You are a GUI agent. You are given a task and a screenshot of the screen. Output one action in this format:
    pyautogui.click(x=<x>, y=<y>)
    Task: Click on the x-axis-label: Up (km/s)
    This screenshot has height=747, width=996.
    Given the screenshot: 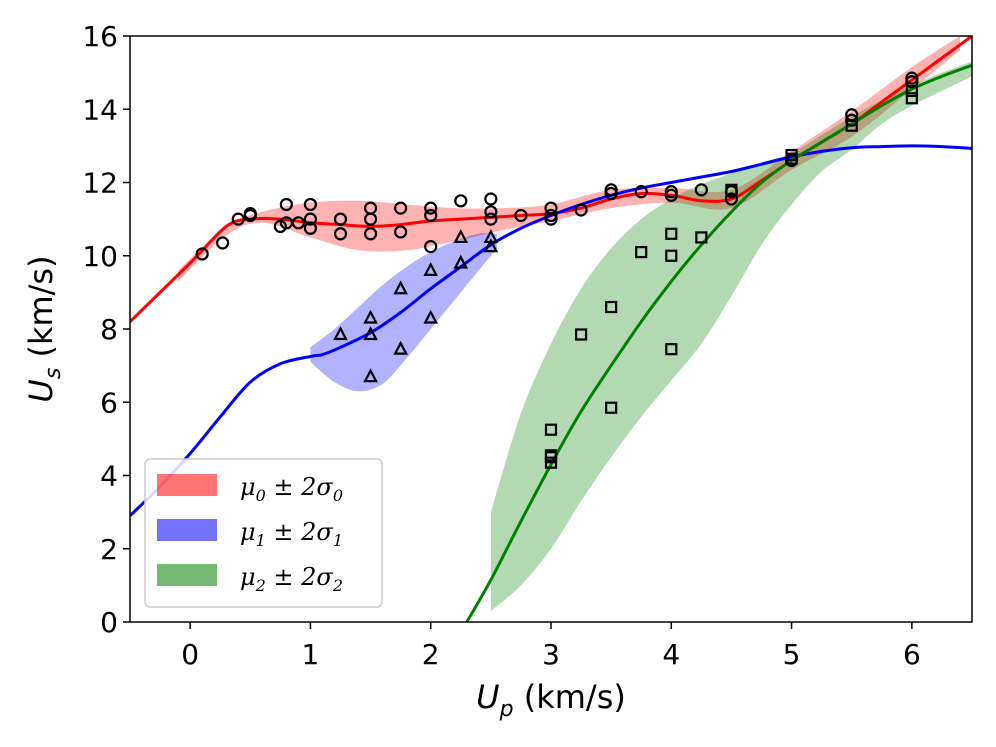 What is the action you would take?
    pyautogui.click(x=551, y=700)
    